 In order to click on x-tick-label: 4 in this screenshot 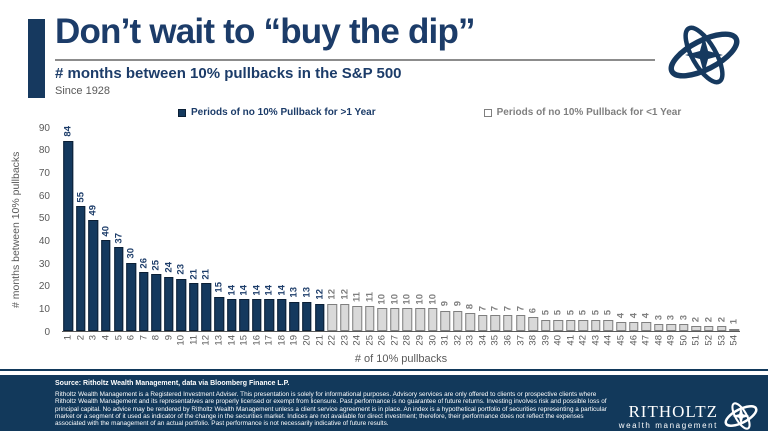, I will do `click(106, 338)`.